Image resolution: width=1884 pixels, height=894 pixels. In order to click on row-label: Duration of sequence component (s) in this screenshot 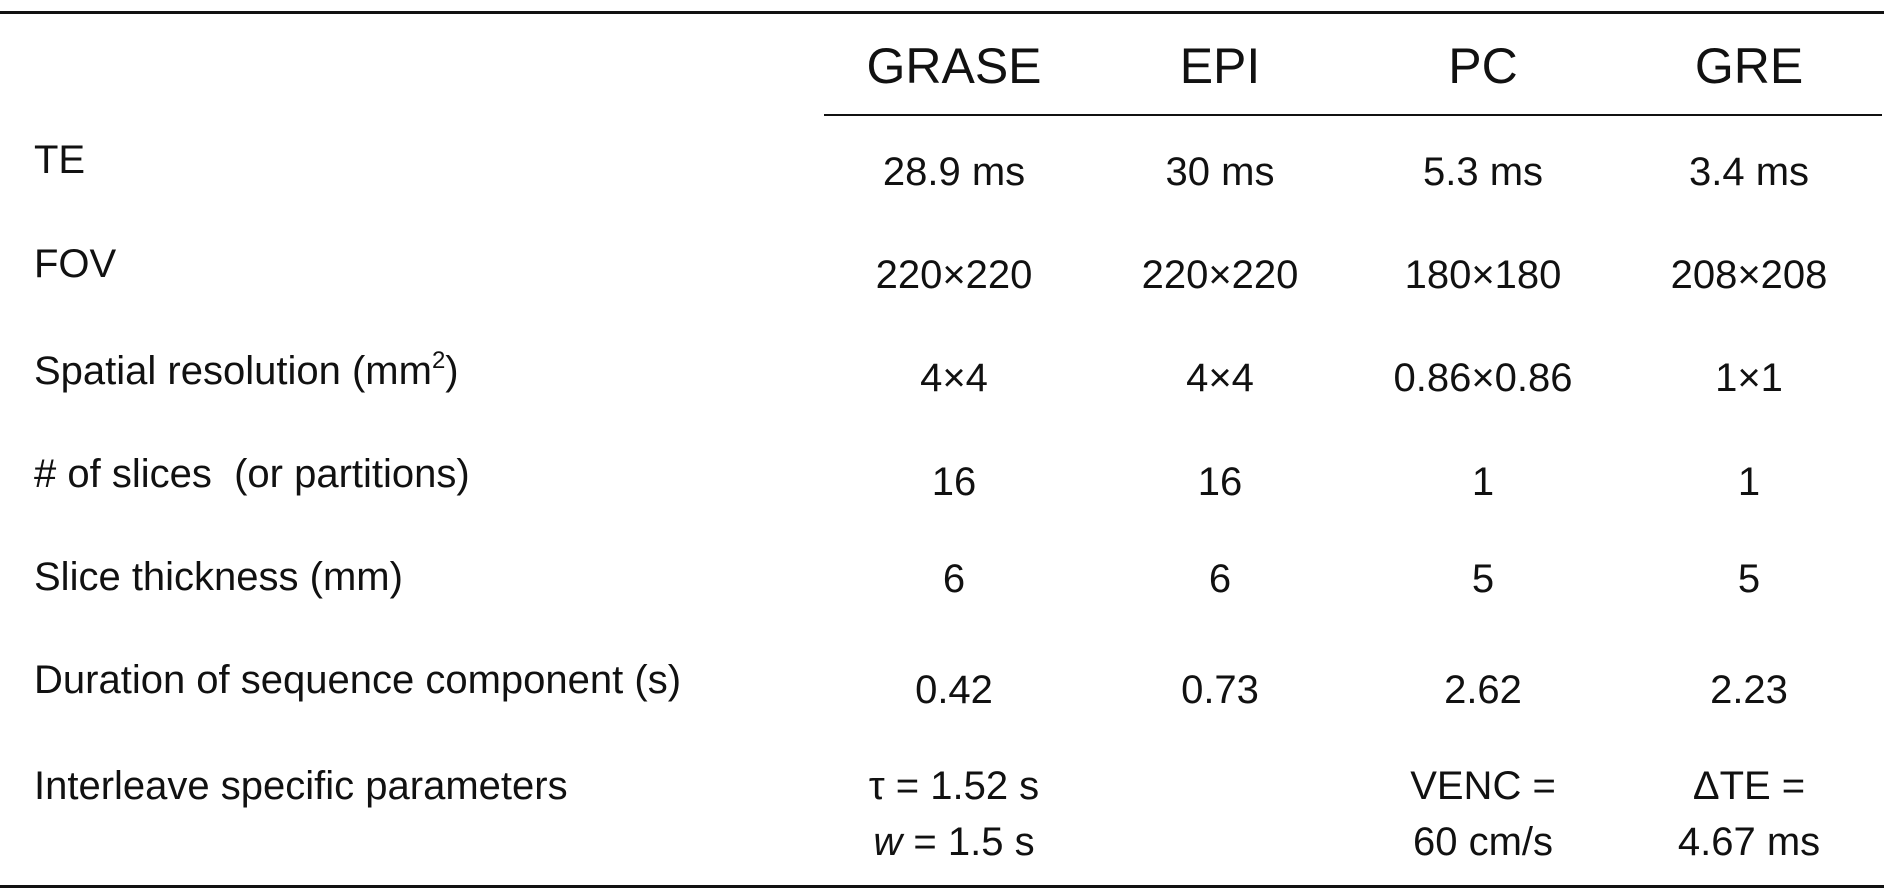, I will do `click(357, 680)`.